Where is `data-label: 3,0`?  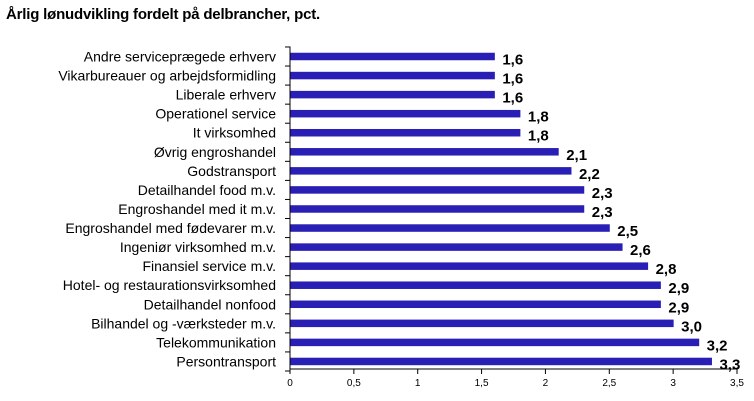
data-label: 3,0 is located at coordinates (691, 326).